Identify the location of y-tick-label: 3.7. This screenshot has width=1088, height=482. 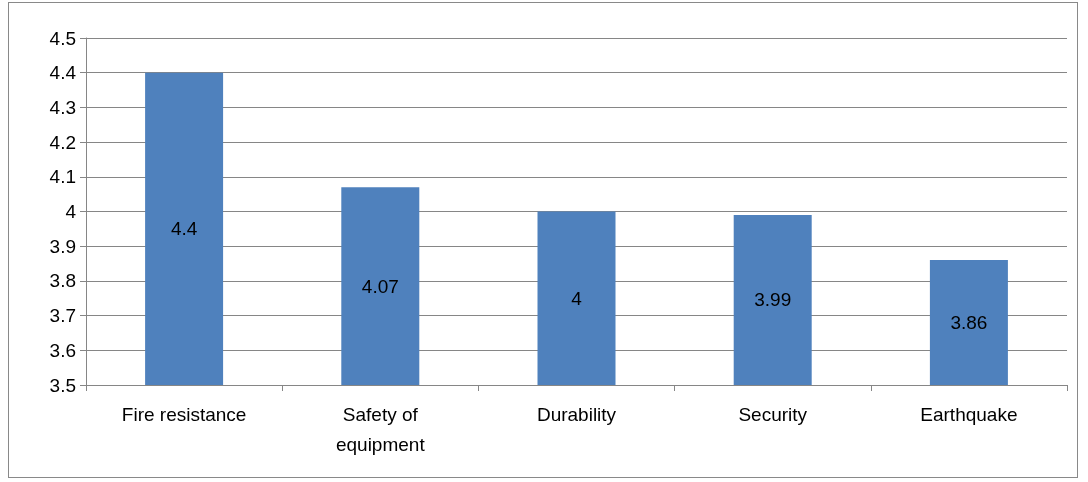
(62, 316).